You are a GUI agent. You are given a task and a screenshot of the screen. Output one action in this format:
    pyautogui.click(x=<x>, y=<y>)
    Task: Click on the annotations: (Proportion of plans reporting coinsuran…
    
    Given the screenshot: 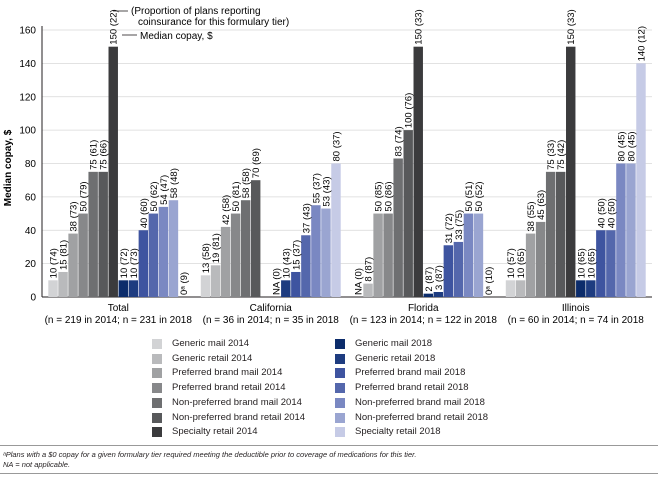 What is the action you would take?
    pyautogui.click(x=201, y=24)
    